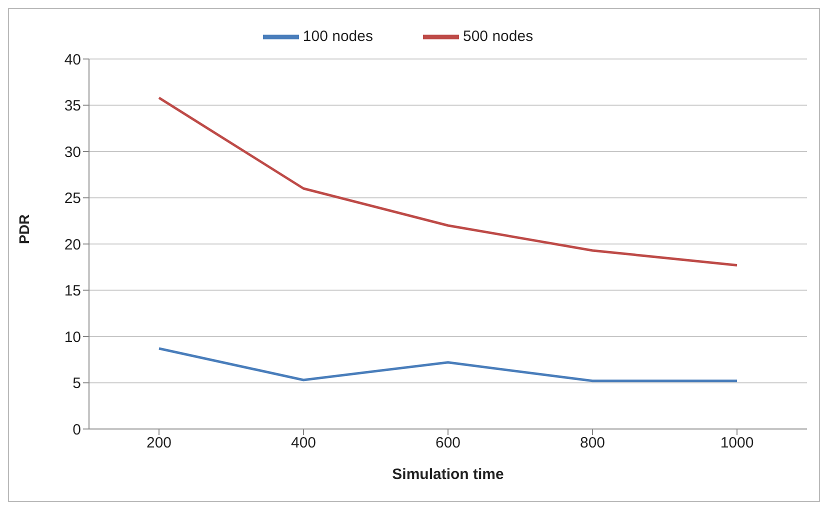  What do you see at coordinates (72, 245) in the screenshot?
I see `y-tick-label: 20` at bounding box center [72, 245].